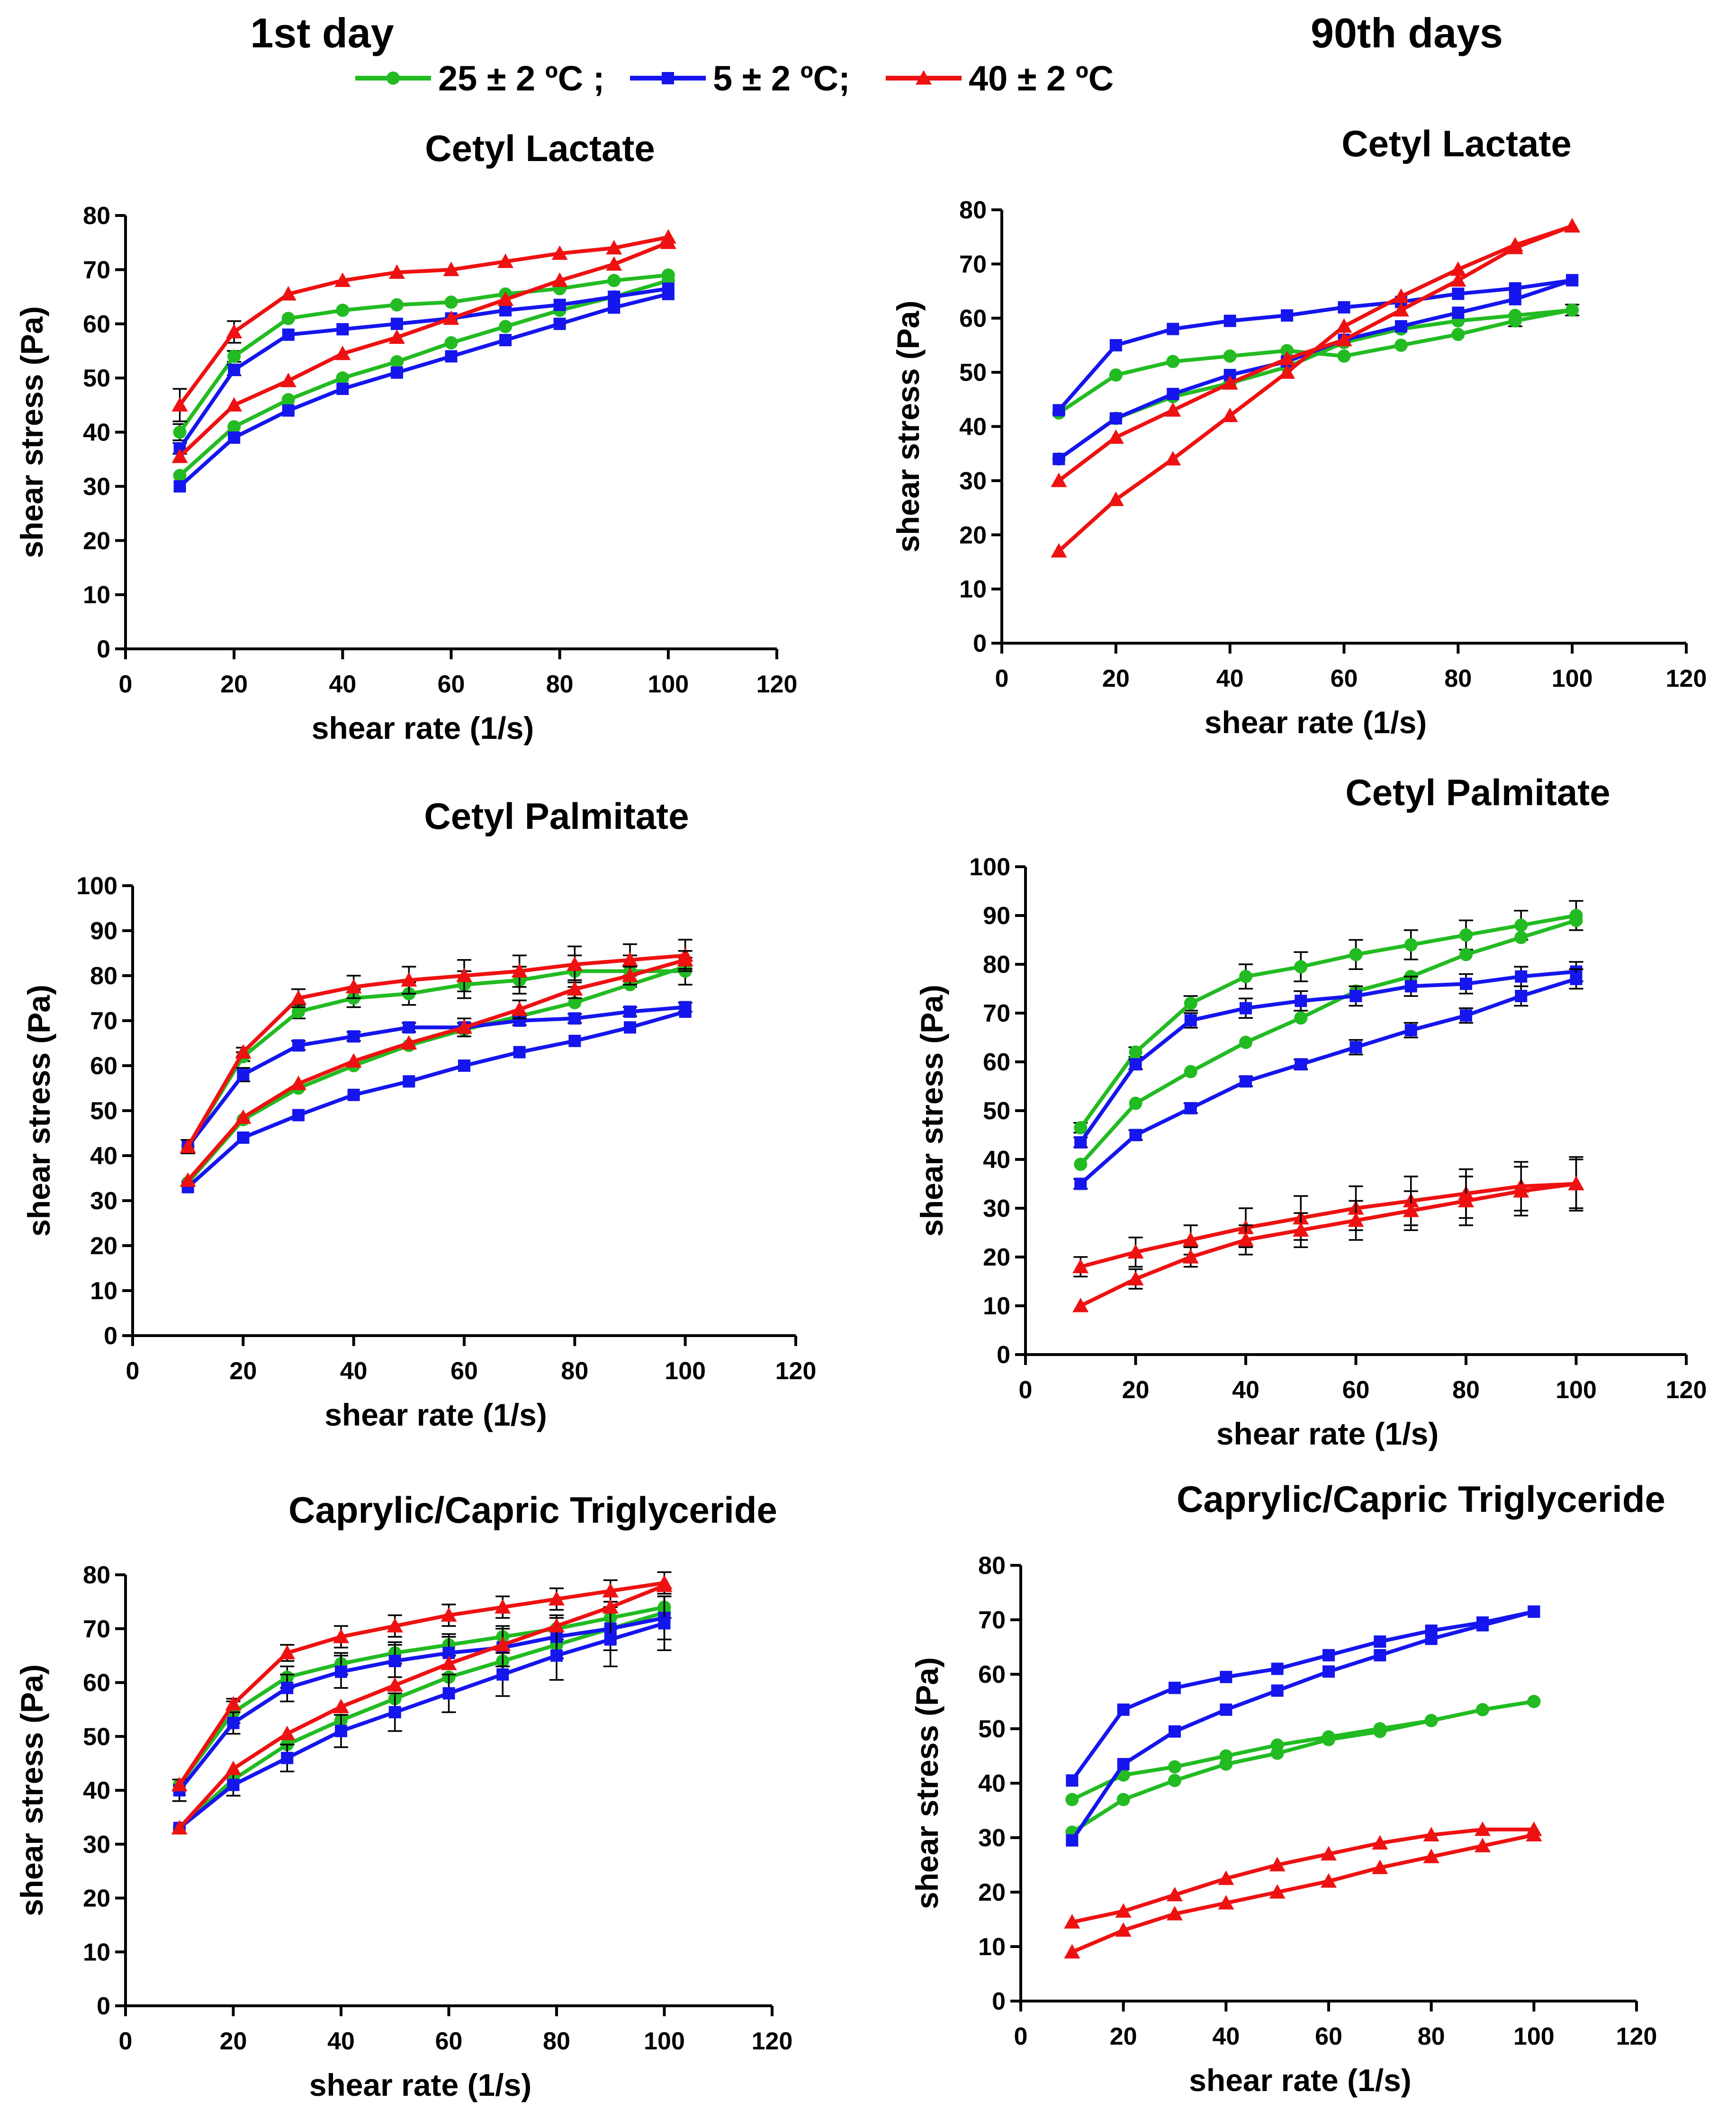  What do you see at coordinates (96, 270) in the screenshot?
I see `y-tick-label: 70` at bounding box center [96, 270].